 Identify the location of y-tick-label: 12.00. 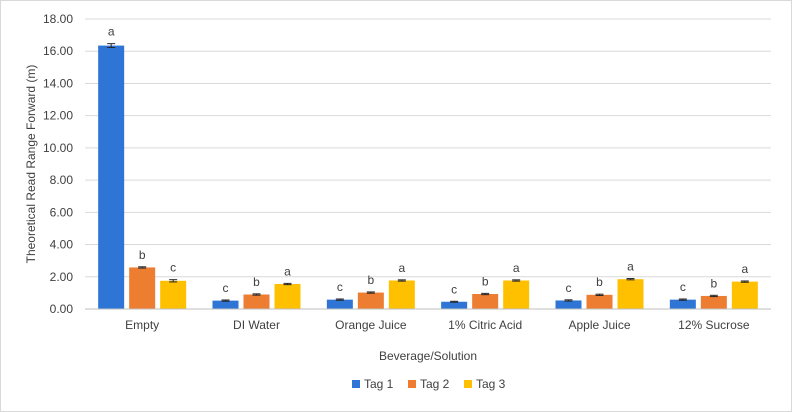
(58, 116).